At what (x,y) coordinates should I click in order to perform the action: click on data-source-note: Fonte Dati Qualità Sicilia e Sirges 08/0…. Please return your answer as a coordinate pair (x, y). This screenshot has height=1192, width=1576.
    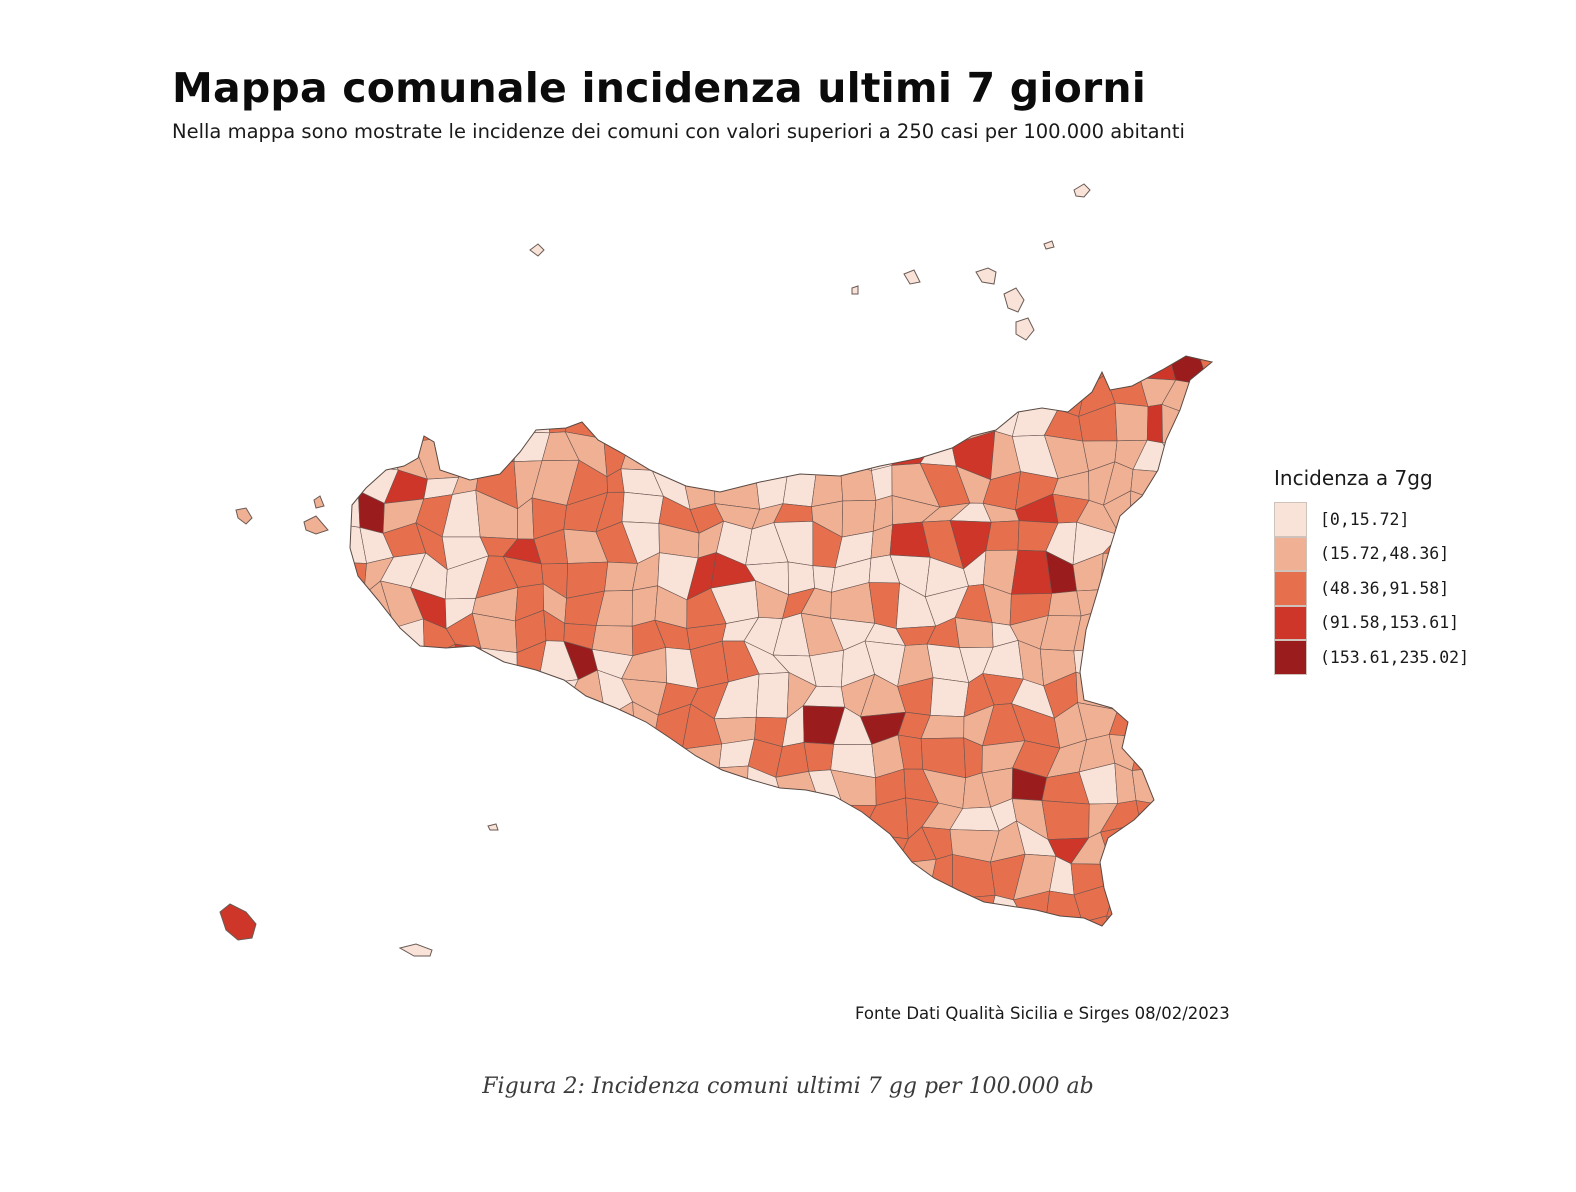
    Looking at the image, I should click on (1042, 1013).